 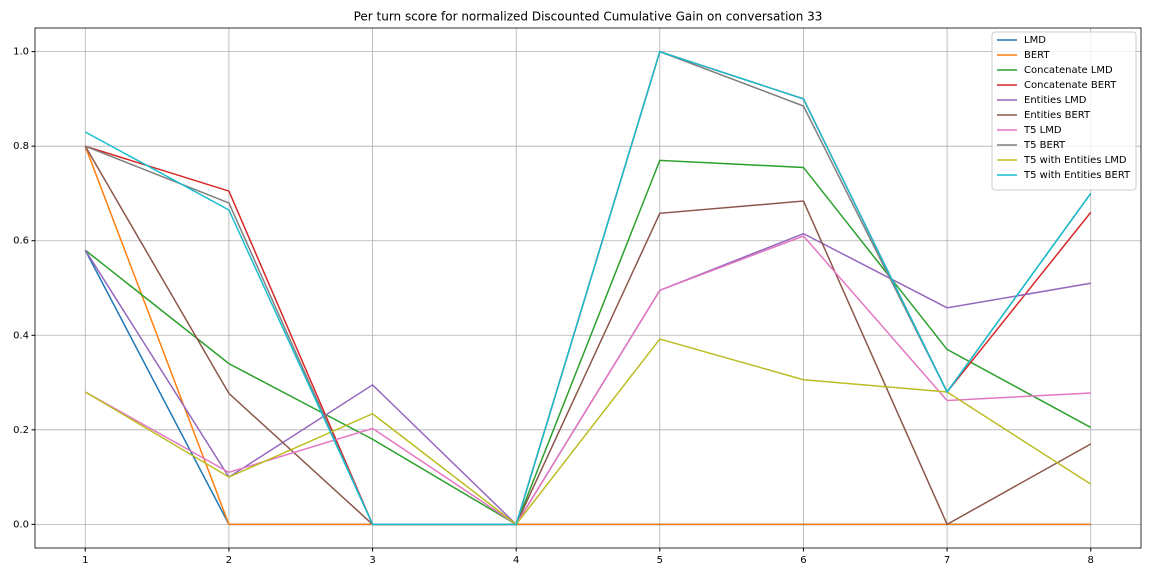 What do you see at coordinates (1091, 560) in the screenshot?
I see `x-tick-label: 8` at bounding box center [1091, 560].